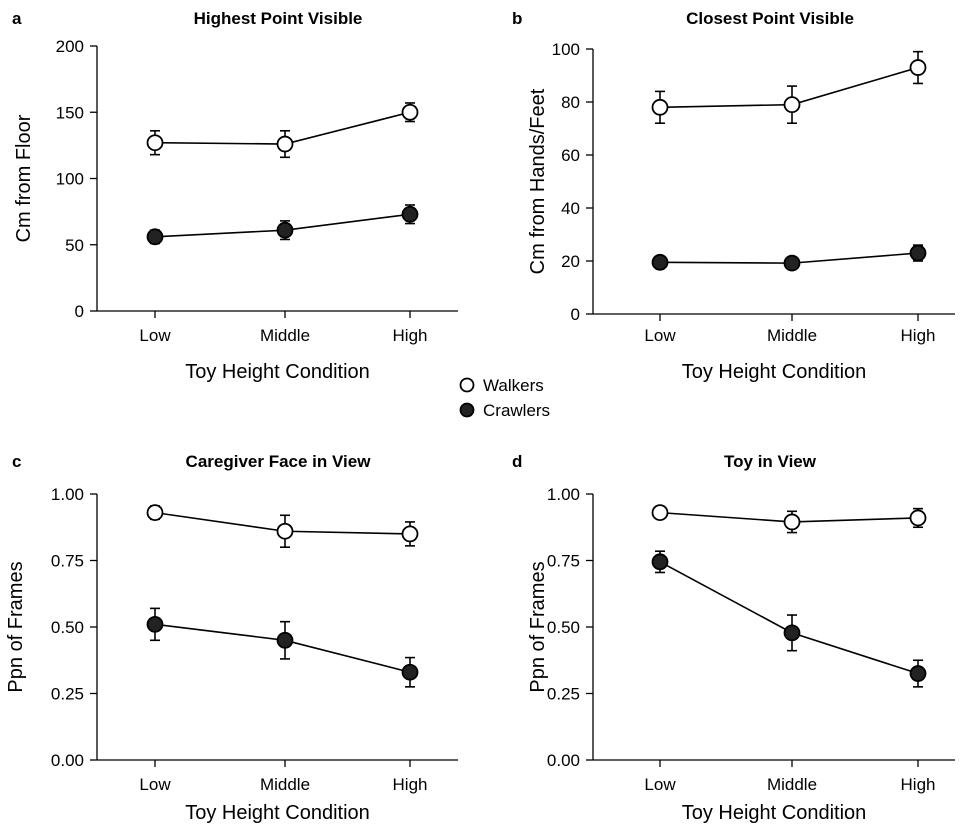 The image size is (971, 828). What do you see at coordinates (575, 314) in the screenshot?
I see `y-tick-label-b-0: 0` at bounding box center [575, 314].